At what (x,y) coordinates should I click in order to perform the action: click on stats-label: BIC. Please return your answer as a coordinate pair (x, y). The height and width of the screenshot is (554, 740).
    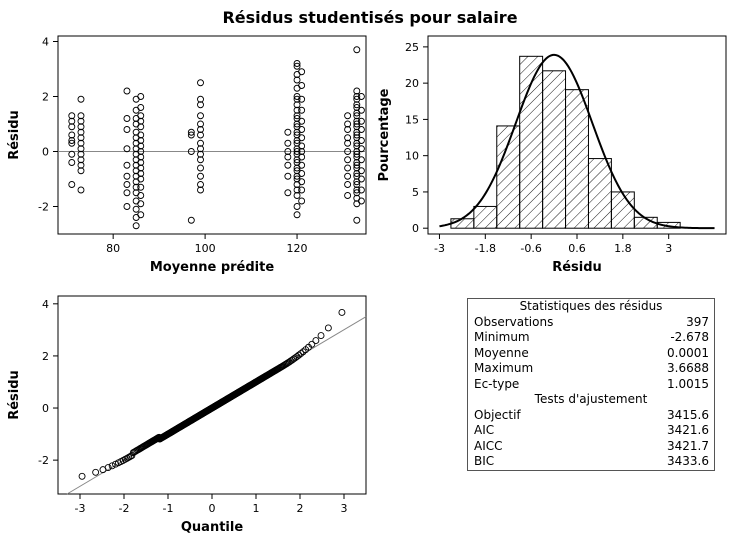
    Looking at the image, I should click on (484, 461).